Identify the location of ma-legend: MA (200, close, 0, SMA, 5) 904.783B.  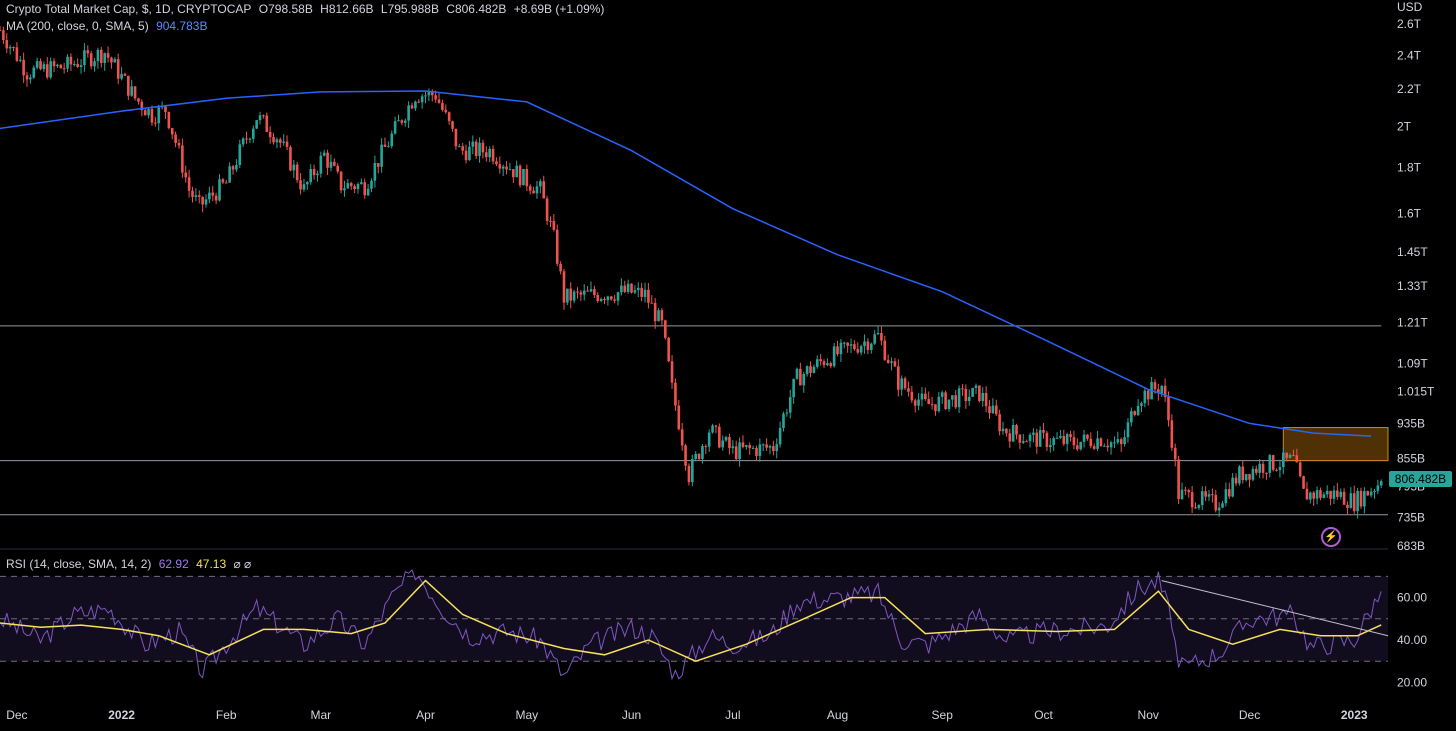
(108, 26).